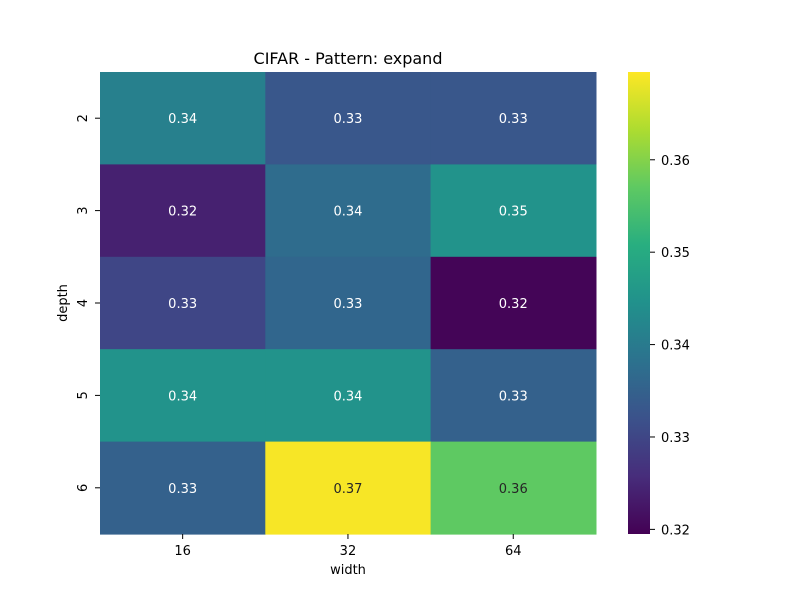 This screenshot has height=600, width=800. Describe the element at coordinates (348, 58) in the screenshot. I see `chart-title: CIFAR - Pattern: expand` at that location.